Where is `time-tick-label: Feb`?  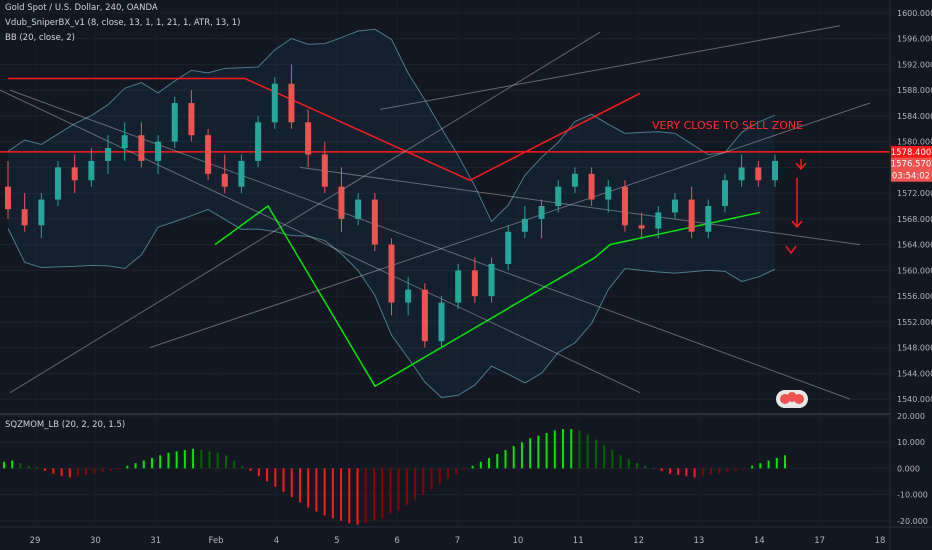
time-tick-label: Feb is located at coordinates (216, 541).